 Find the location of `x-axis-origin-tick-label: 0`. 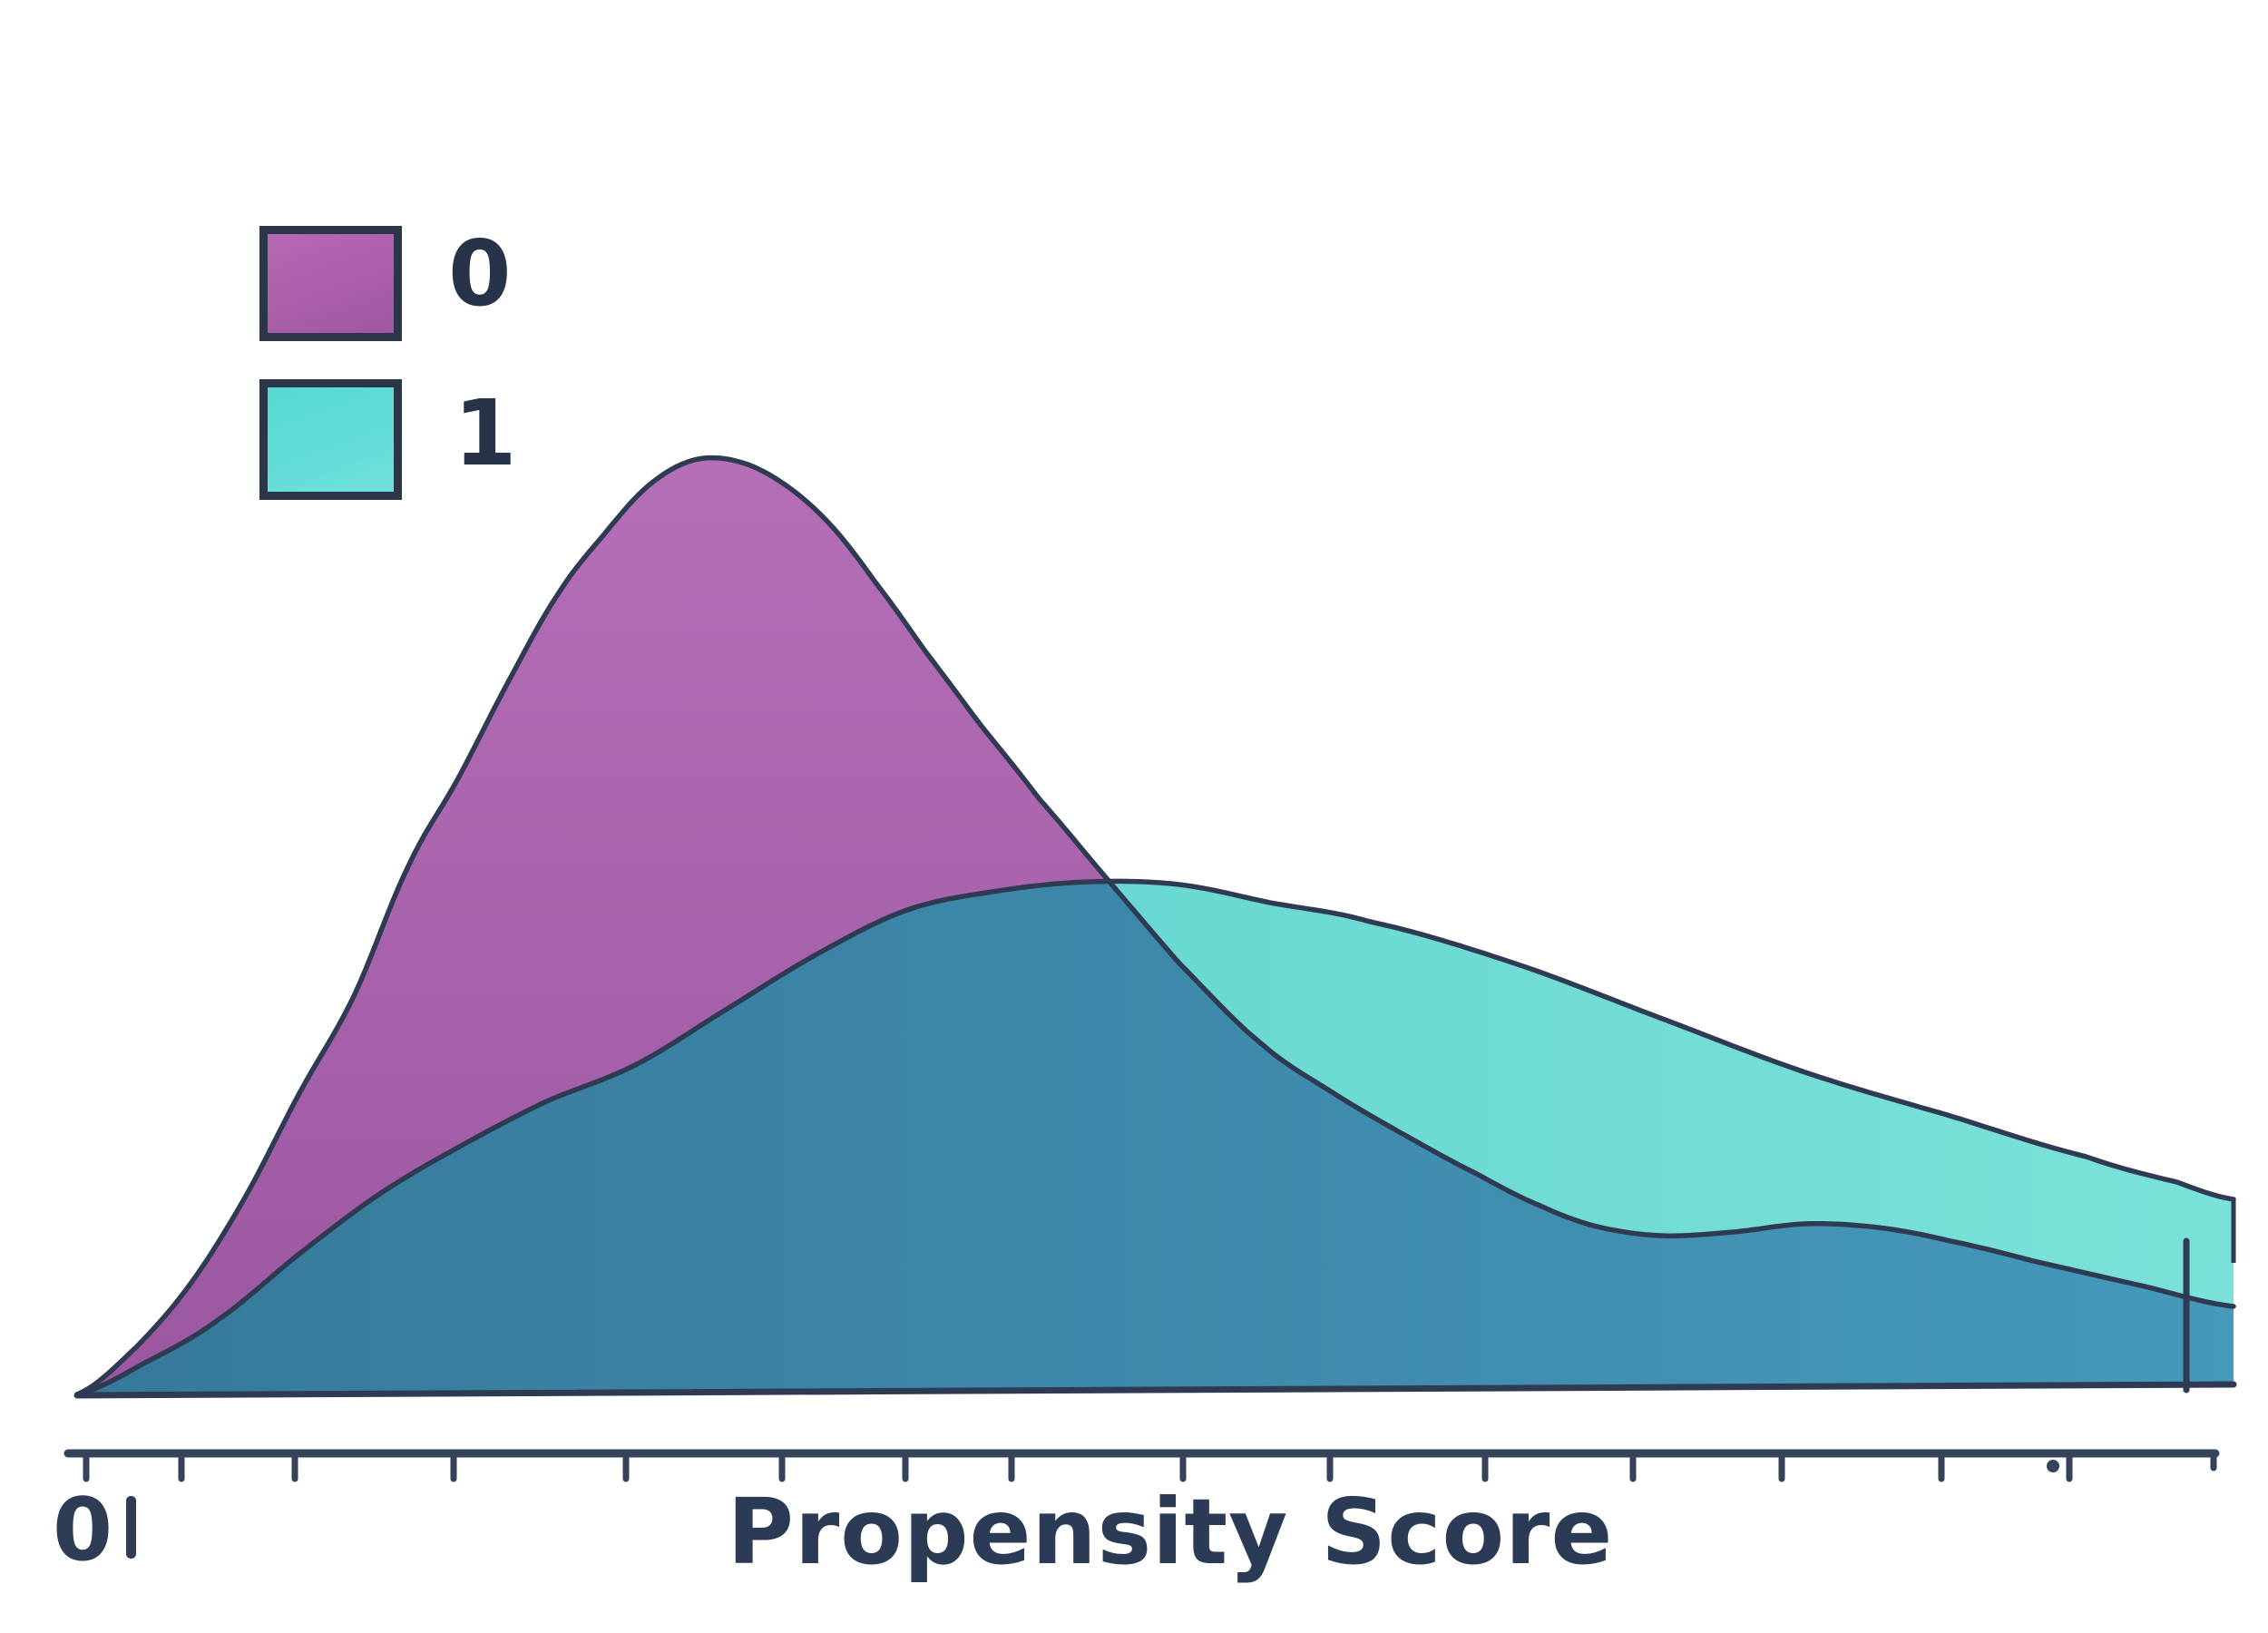

x-axis-origin-tick-label: 0 is located at coordinates (83, 1530).